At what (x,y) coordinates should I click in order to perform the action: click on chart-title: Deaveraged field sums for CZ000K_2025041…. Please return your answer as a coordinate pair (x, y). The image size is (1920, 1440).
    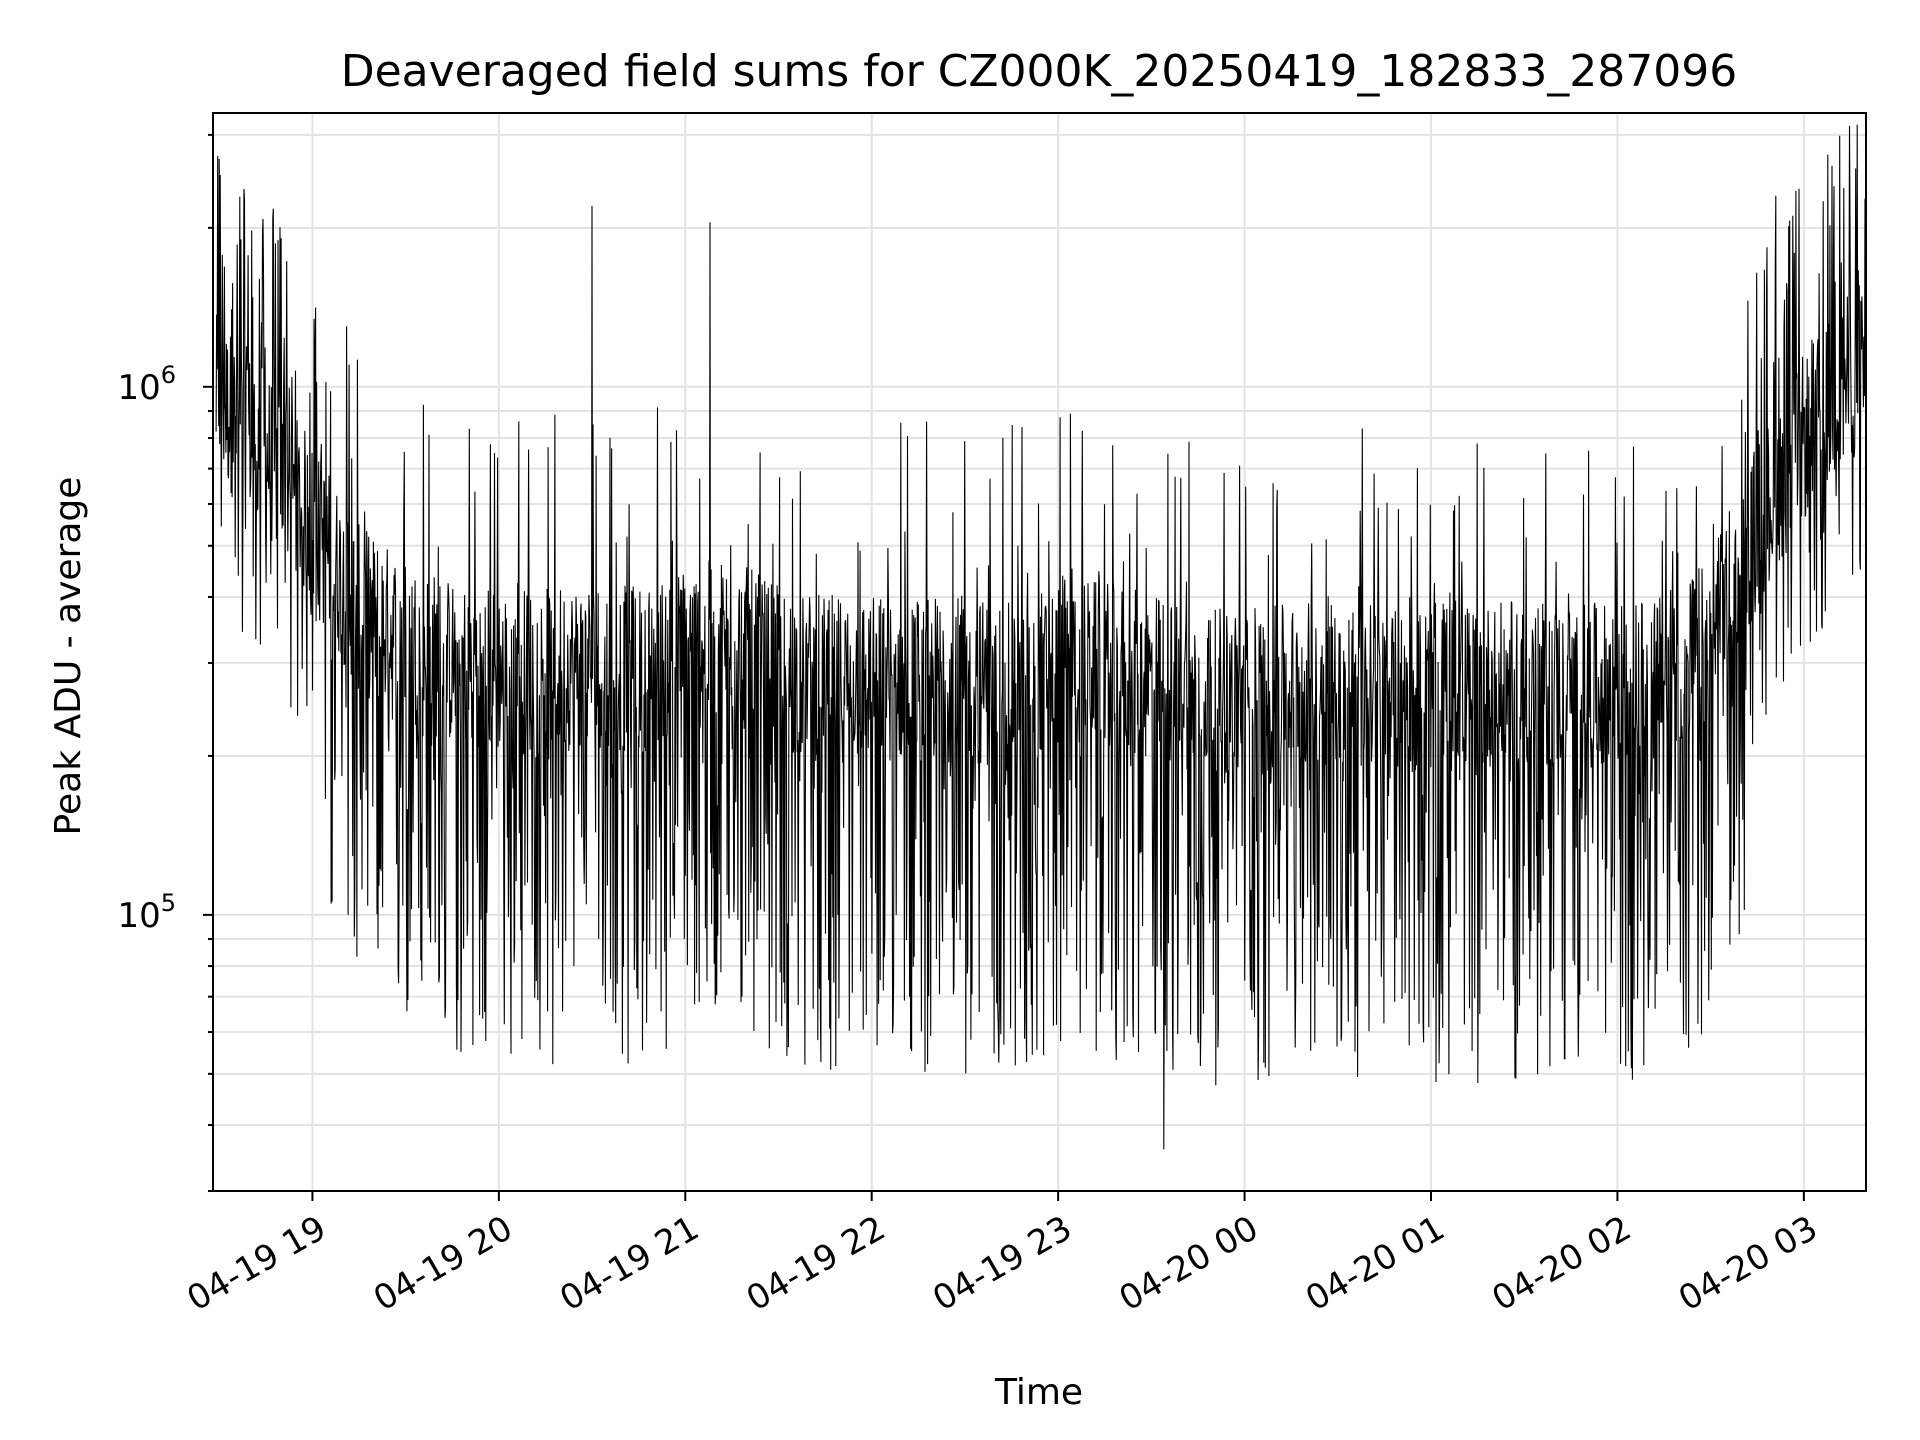
    Looking at the image, I should click on (1039, 71).